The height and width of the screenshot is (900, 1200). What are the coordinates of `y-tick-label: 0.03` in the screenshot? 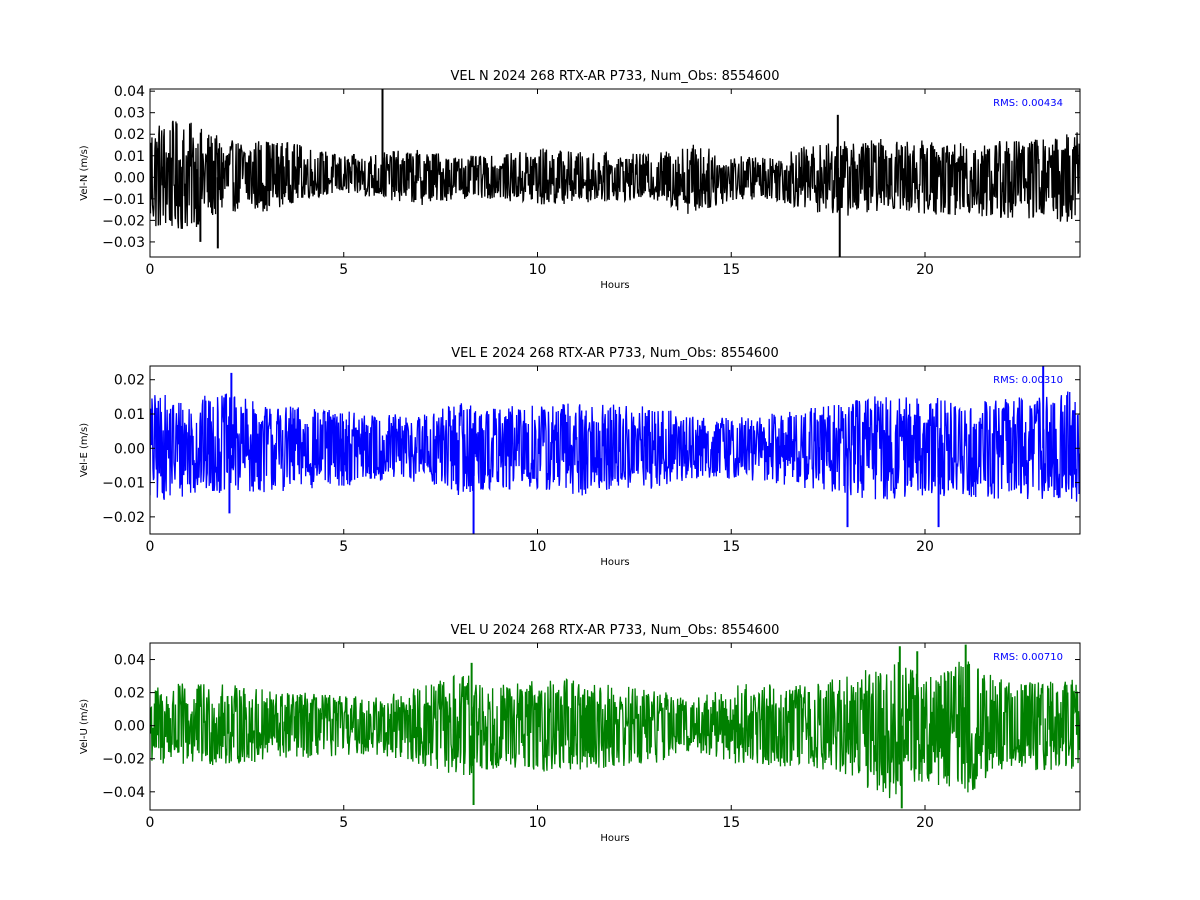 It's located at (129, 114).